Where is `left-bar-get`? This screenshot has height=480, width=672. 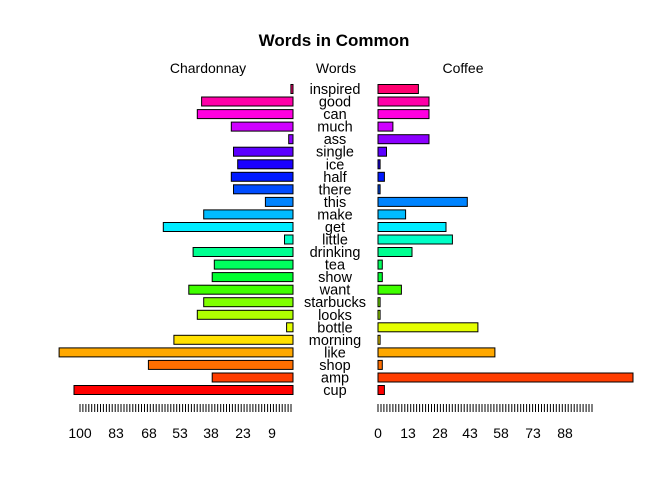
left-bar-get is located at coordinates (228, 227).